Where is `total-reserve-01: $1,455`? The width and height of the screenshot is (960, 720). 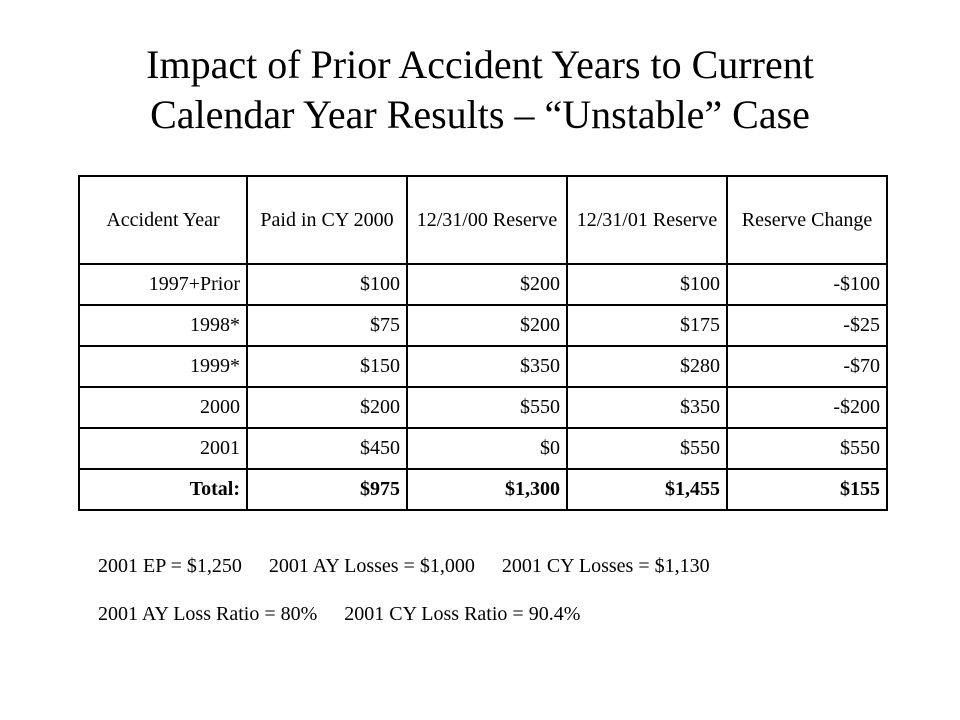
total-reserve-01: $1,455 is located at coordinates (647, 489).